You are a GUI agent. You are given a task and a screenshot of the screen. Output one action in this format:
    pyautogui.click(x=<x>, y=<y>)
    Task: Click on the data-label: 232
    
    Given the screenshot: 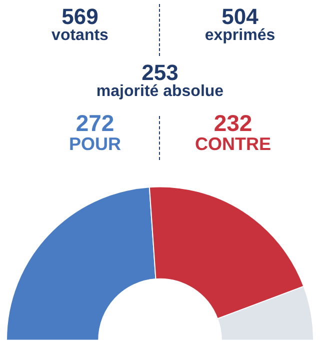 What is the action you would take?
    pyautogui.click(x=233, y=123)
    